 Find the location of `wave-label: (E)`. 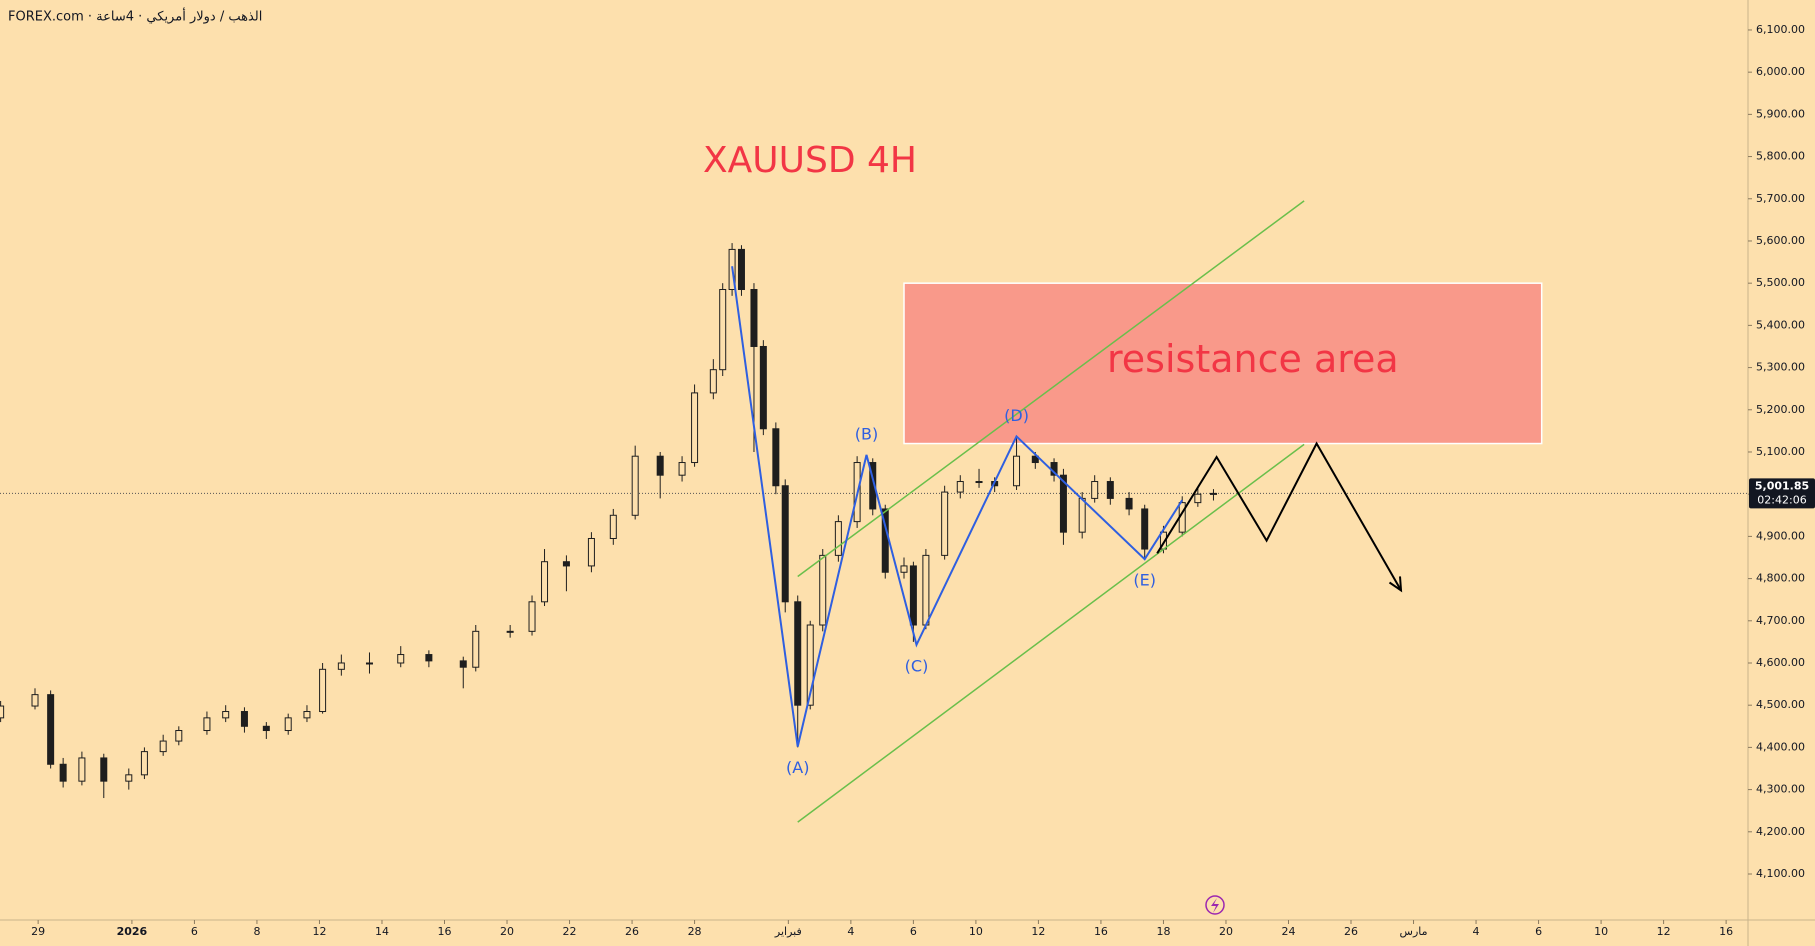

wave-label: (E) is located at coordinates (1144, 580).